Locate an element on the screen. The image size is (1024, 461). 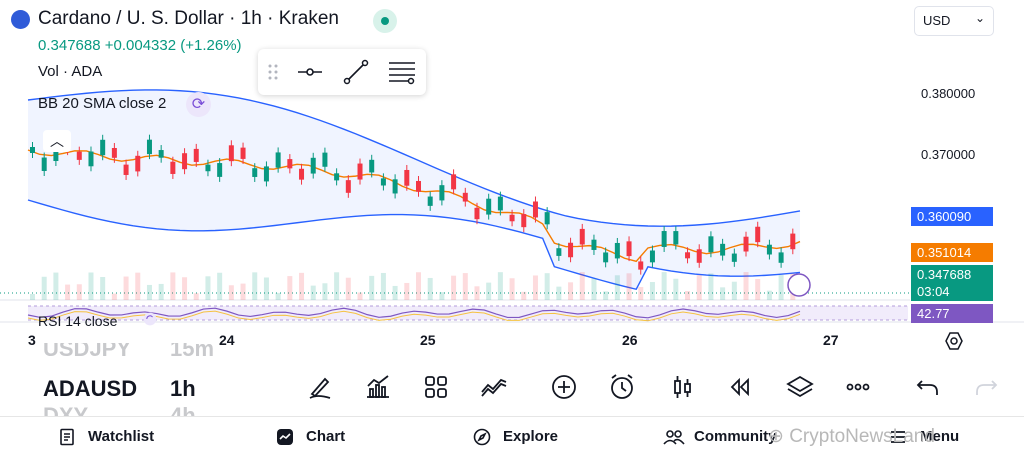
nav-explore: Explore is located at coordinates (531, 436).